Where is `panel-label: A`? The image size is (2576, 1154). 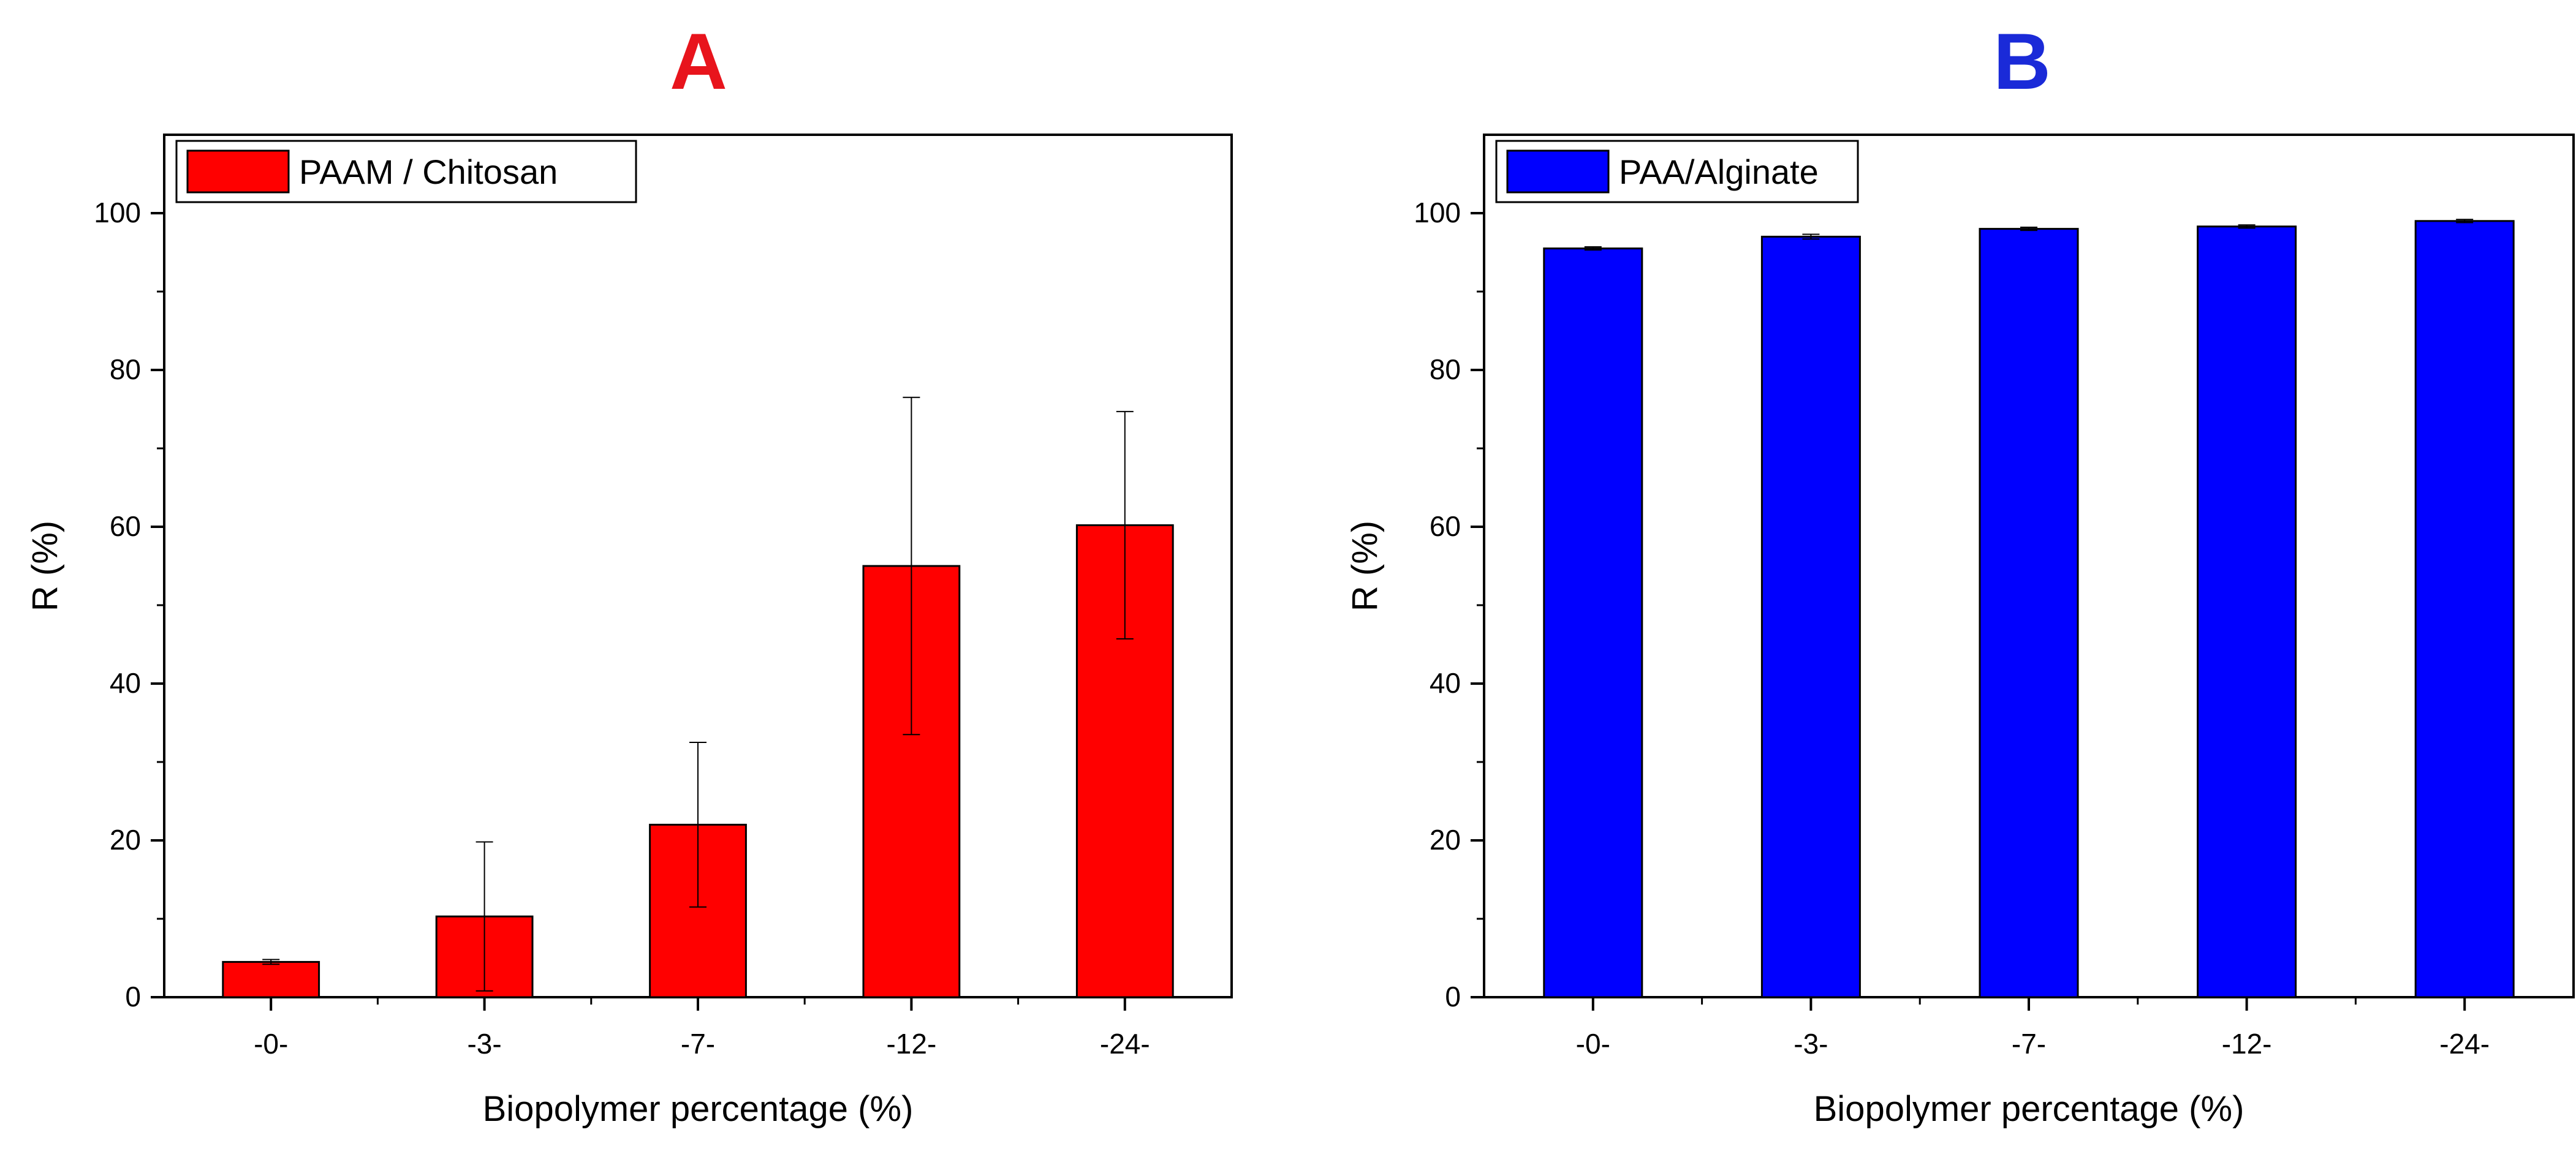 panel-label: A is located at coordinates (698, 61).